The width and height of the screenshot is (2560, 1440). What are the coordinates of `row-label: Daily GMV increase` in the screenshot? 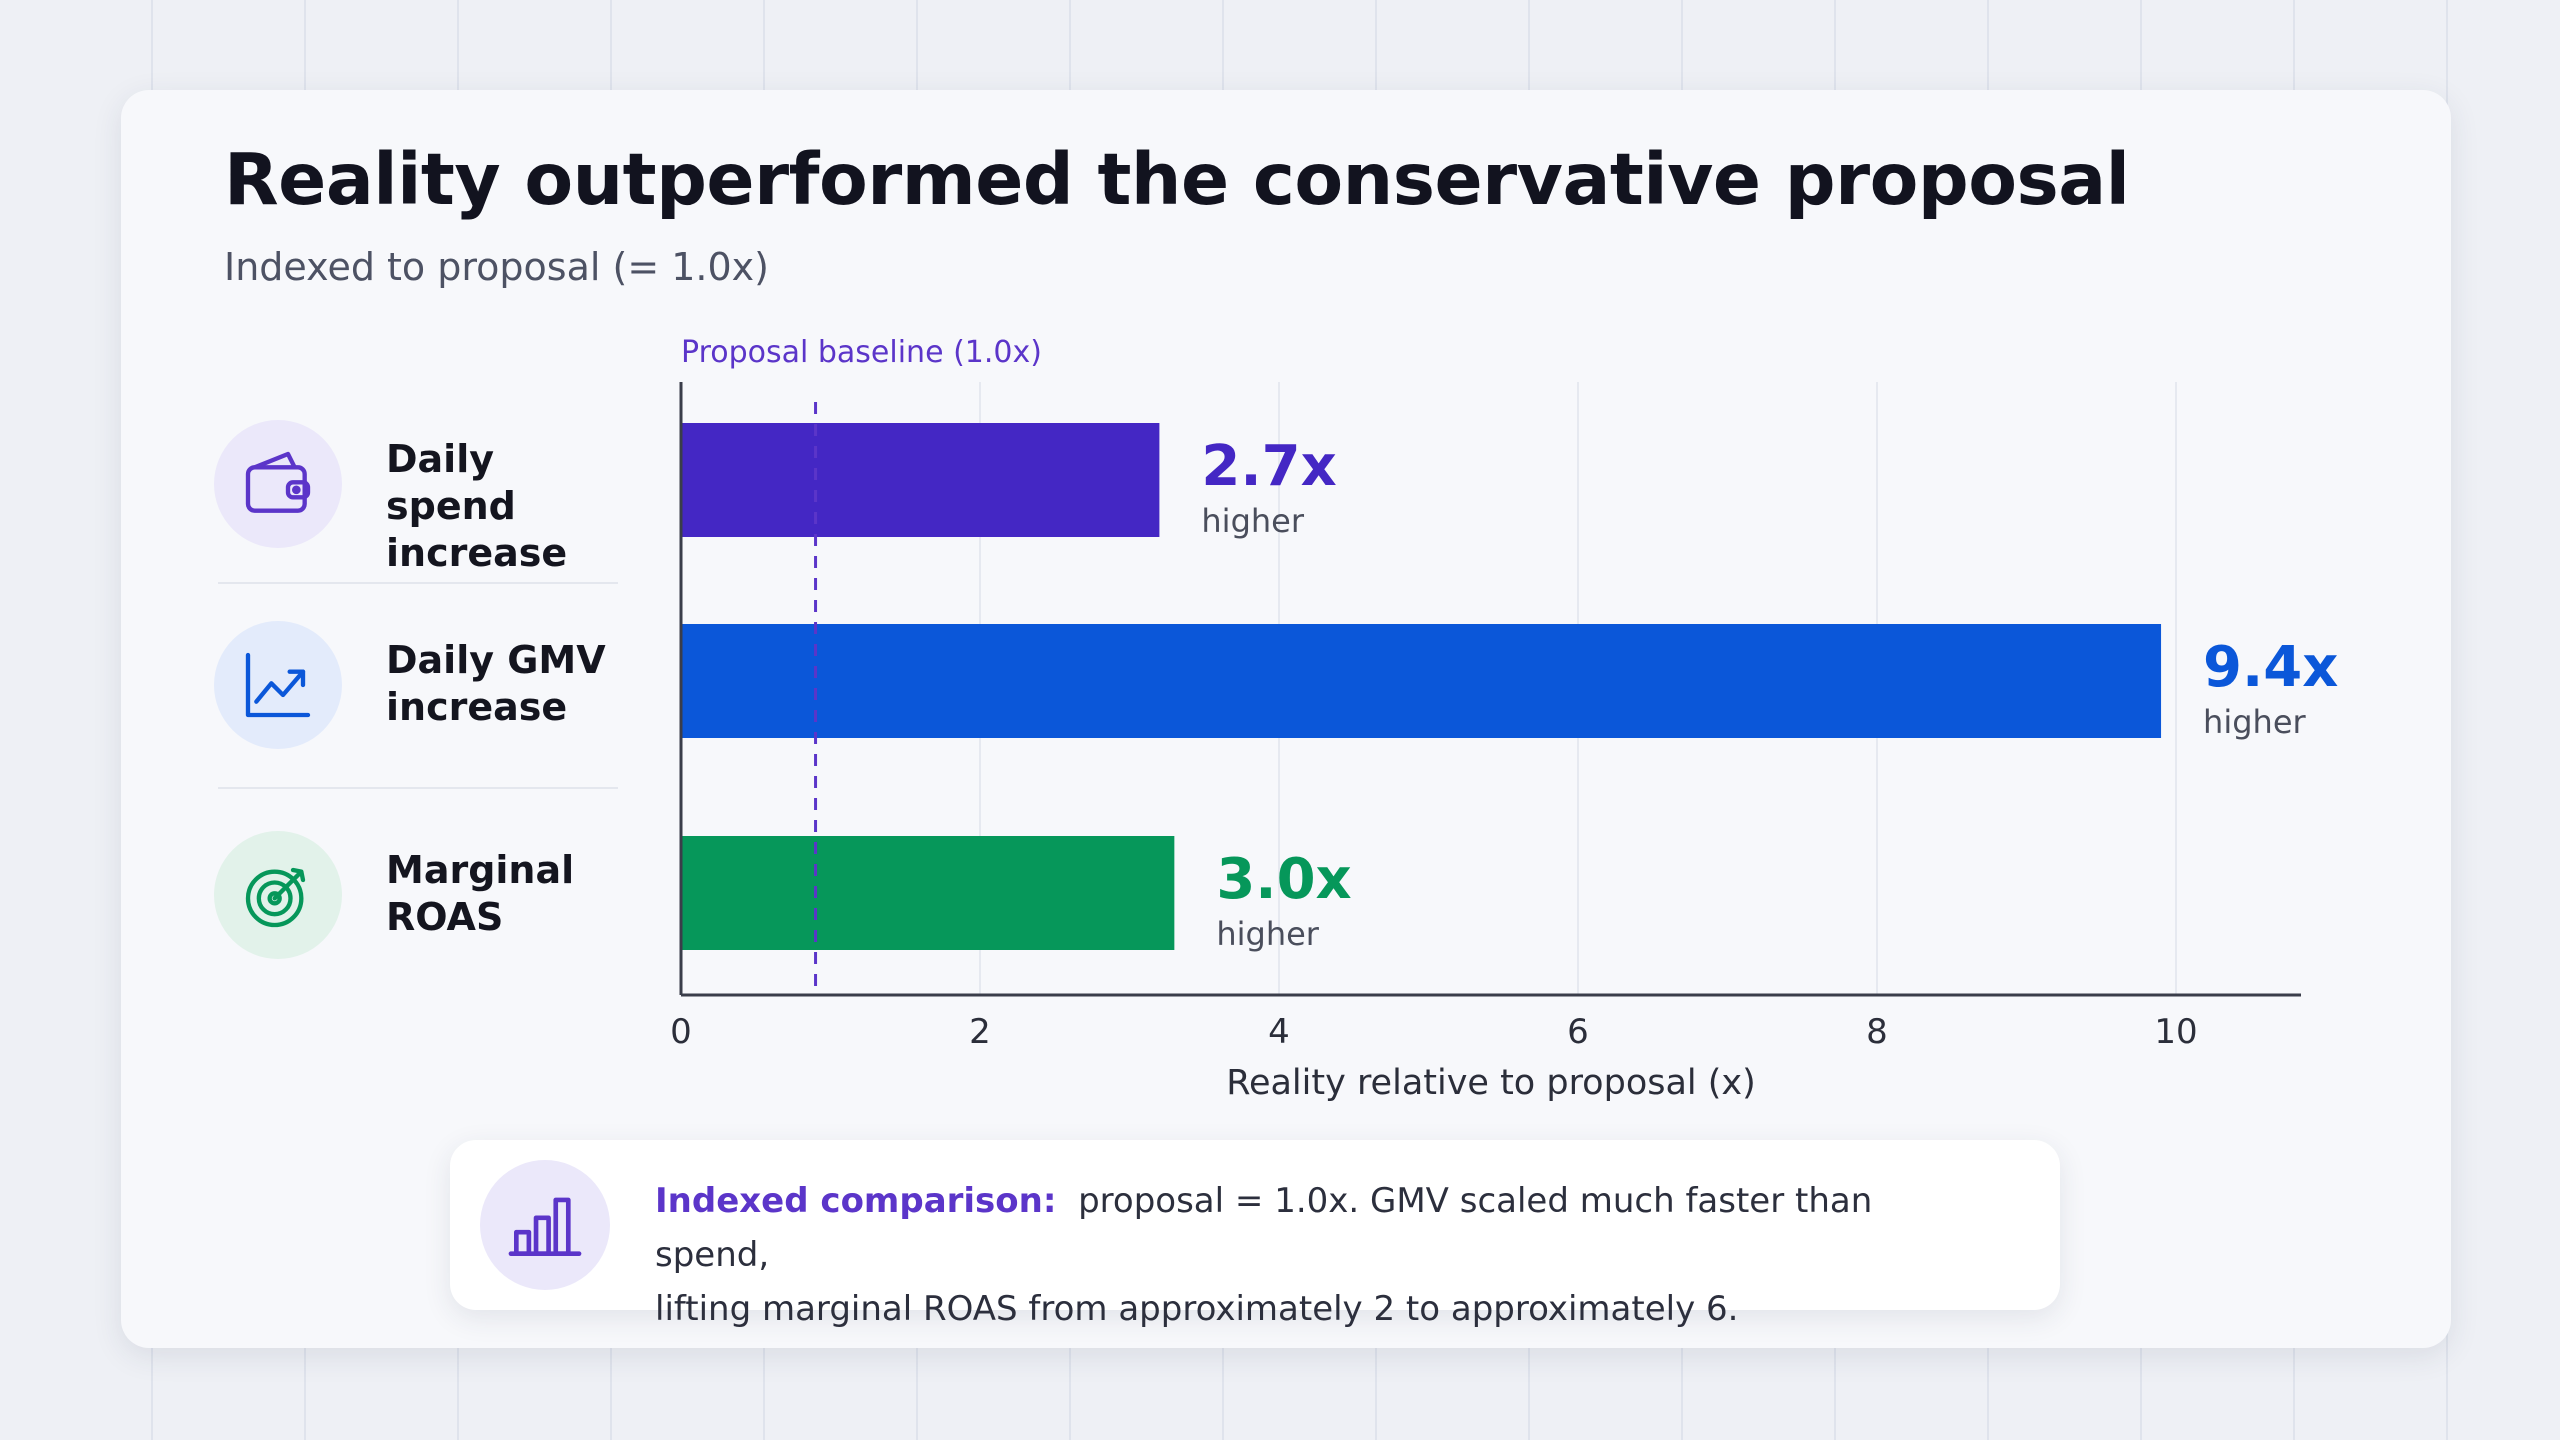 It's located at (496, 683).